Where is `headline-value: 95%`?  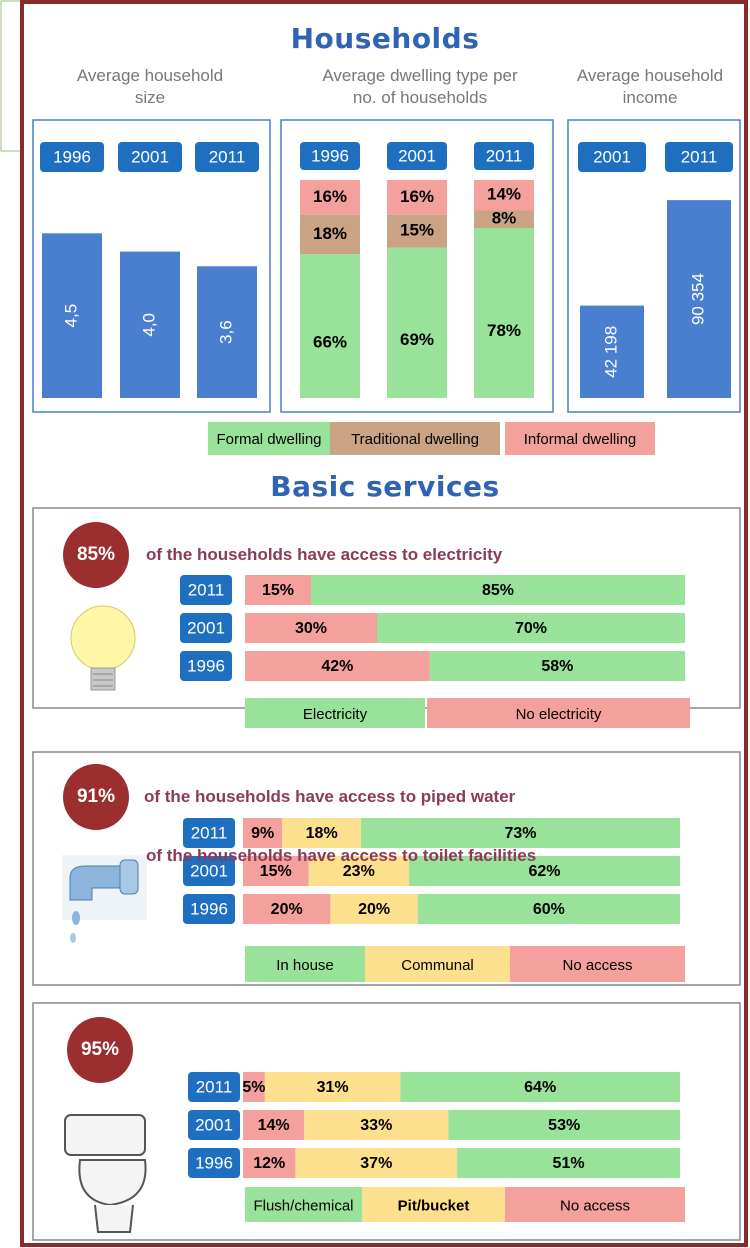
headline-value: 95% is located at coordinates (100, 1049).